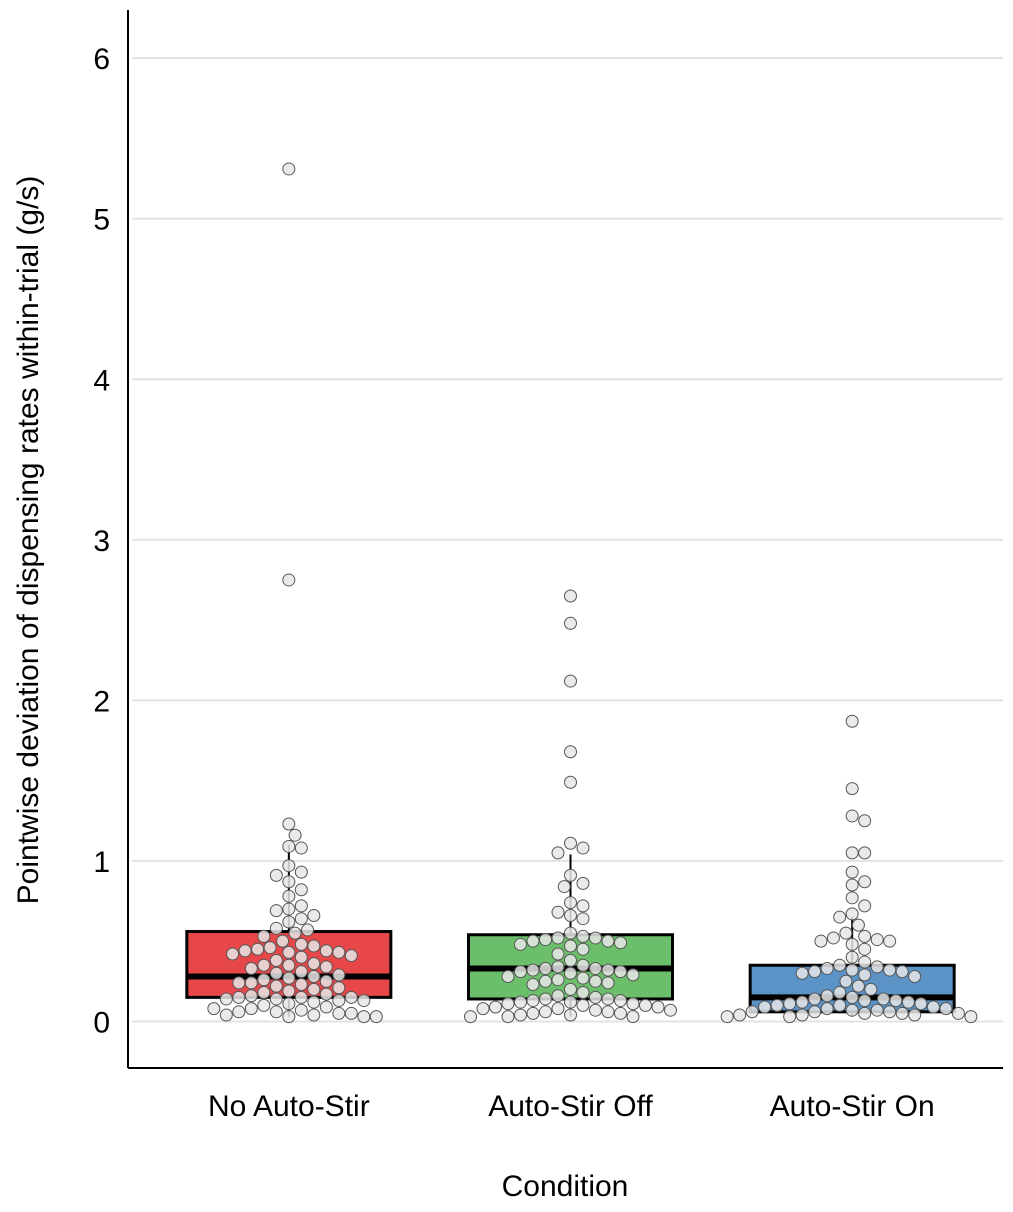  What do you see at coordinates (852, 1106) in the screenshot?
I see `x-tick-label: Auto-Stir On` at bounding box center [852, 1106].